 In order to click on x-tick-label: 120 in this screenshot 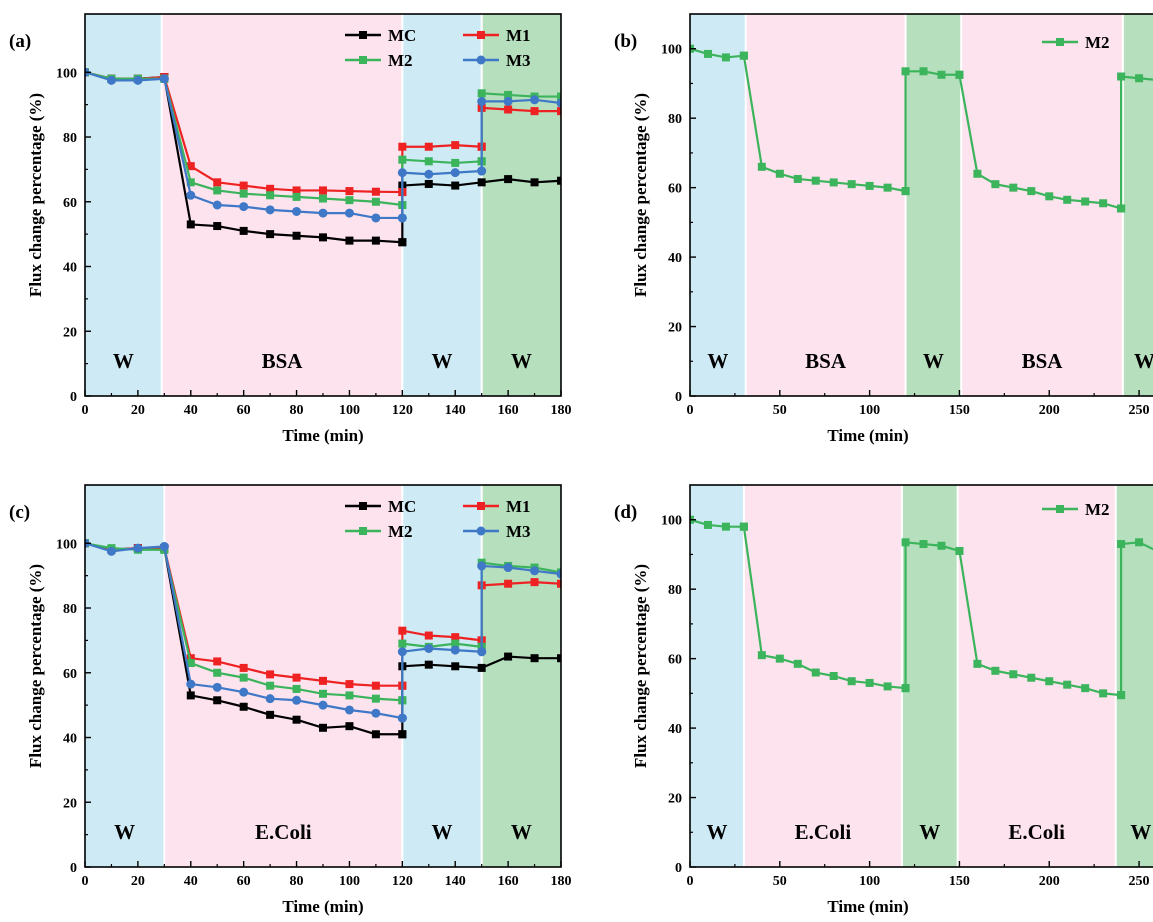, I will do `click(402, 881)`.